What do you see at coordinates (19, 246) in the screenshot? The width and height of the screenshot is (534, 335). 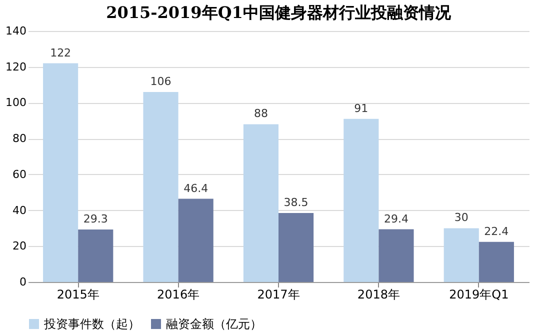 I see `y-tick-label: 20` at bounding box center [19, 246].